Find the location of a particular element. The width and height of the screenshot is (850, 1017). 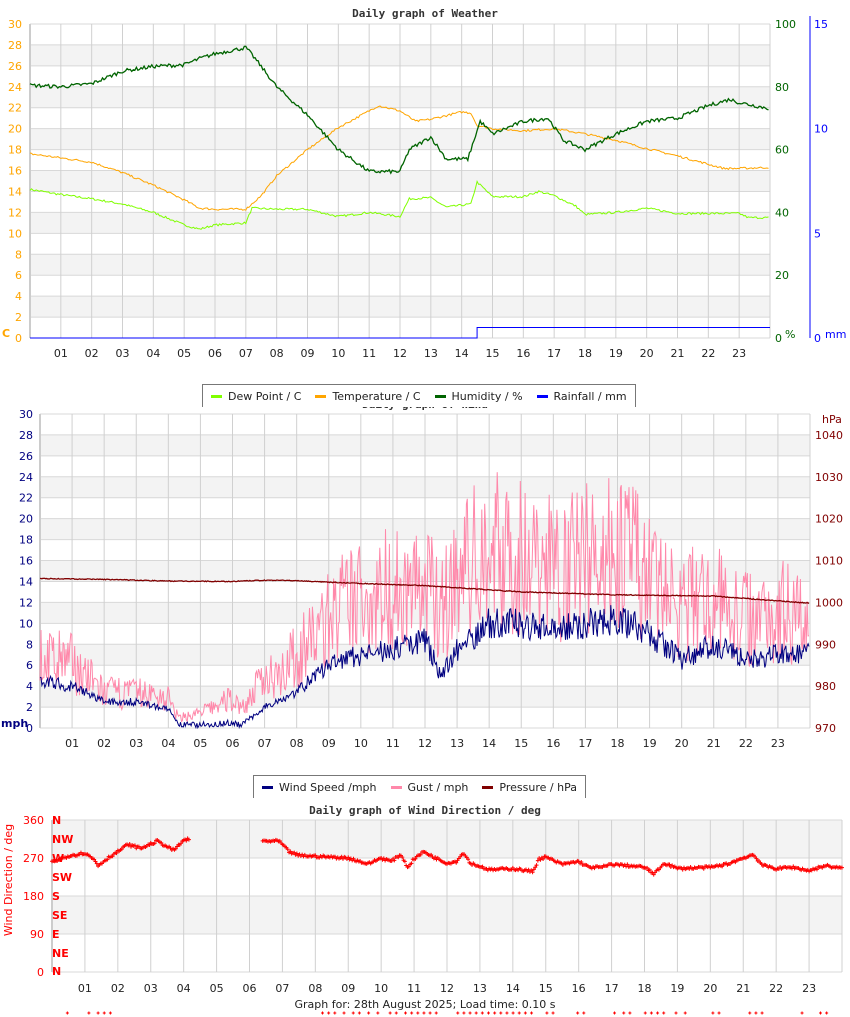

x-tick-label: 14 is located at coordinates (513, 988).